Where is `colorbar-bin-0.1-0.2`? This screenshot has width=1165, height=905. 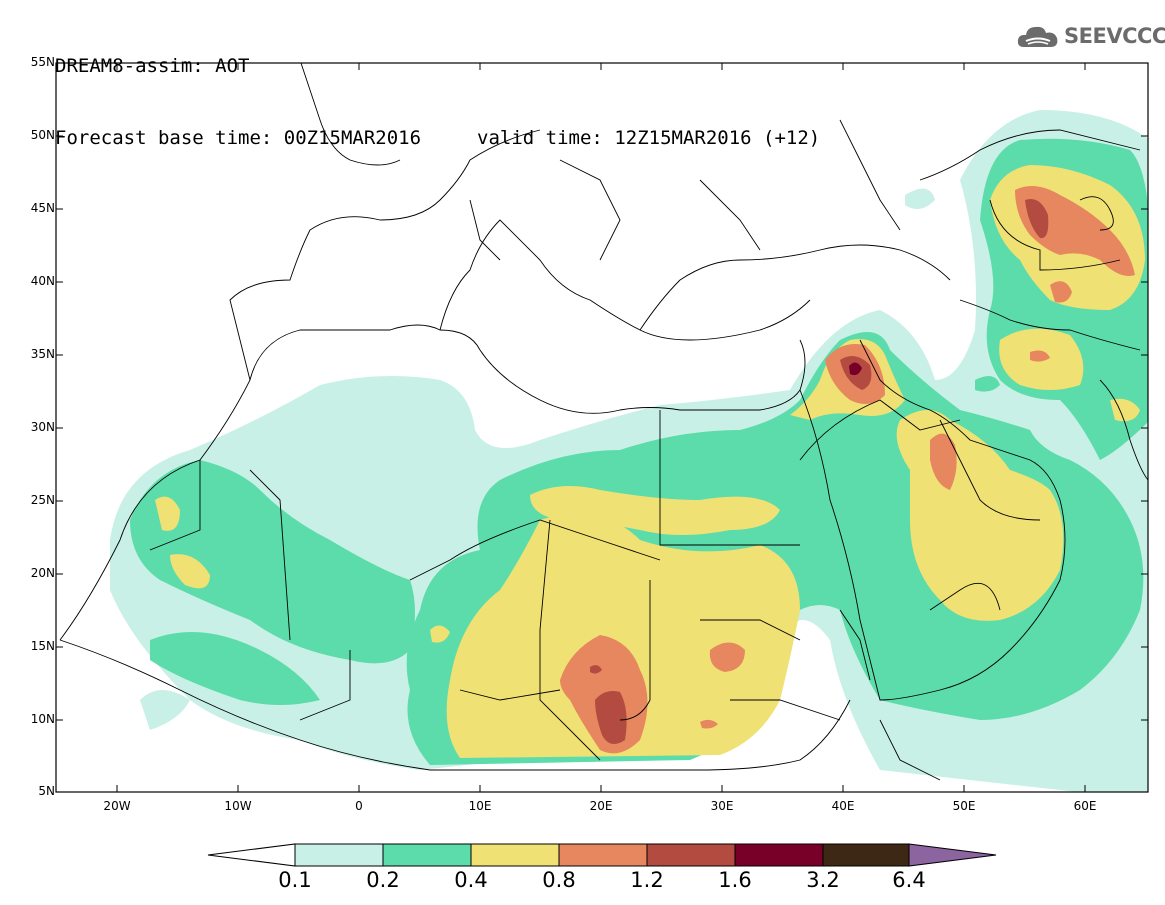
colorbar-bin-0.1-0.2 is located at coordinates (339, 855).